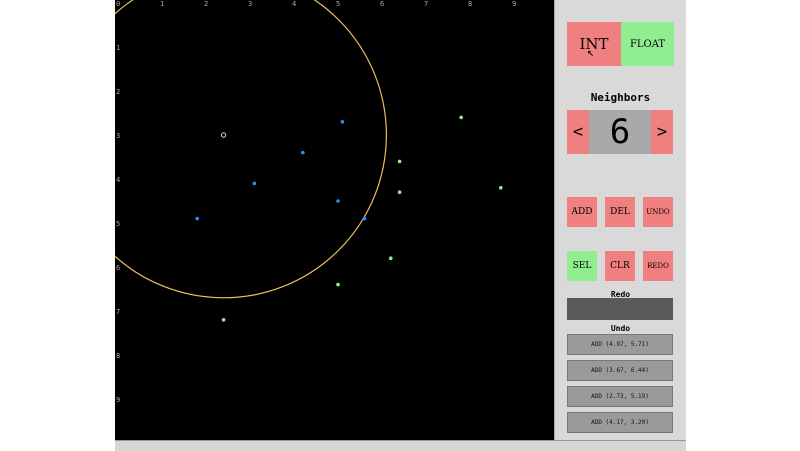 The height and width of the screenshot is (451, 800). Describe the element at coordinates (118, 48) in the screenshot. I see `y-tick-label: 1` at that location.